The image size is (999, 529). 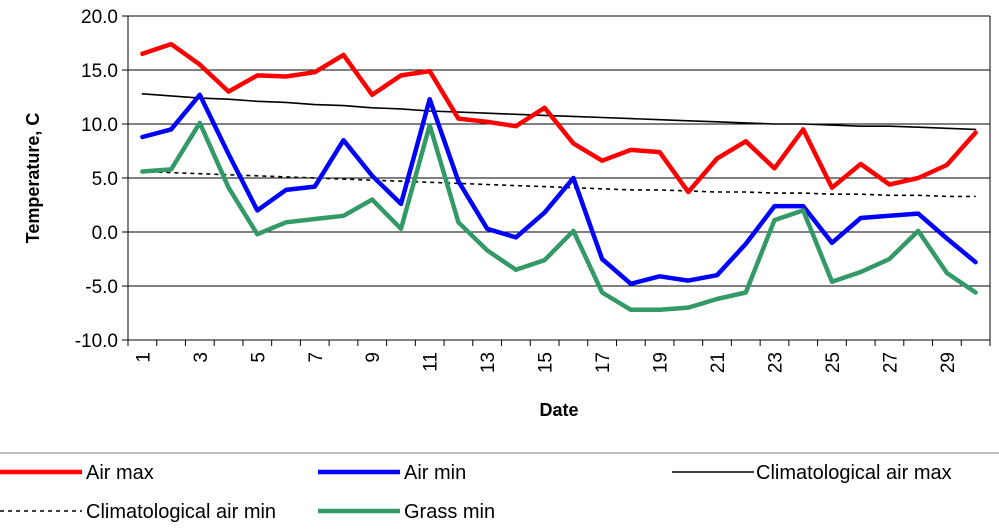 What do you see at coordinates (373, 357) in the screenshot?
I see `x-tick-label: 9` at bounding box center [373, 357].